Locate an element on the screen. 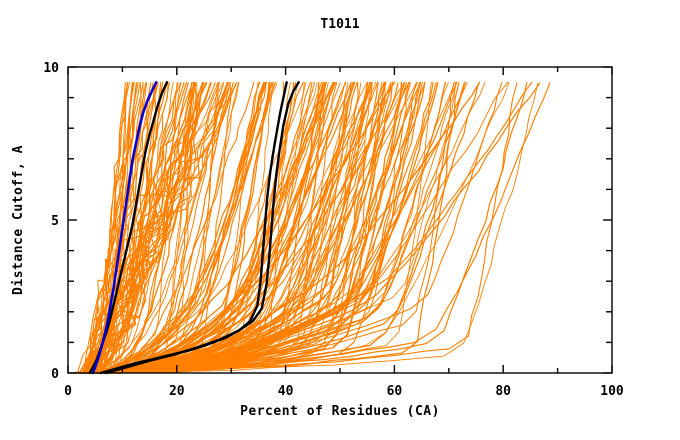 Image resolution: width=680 pixels, height=440 pixels. x-axis-label: Percent of Residues (CA) is located at coordinates (340, 411).